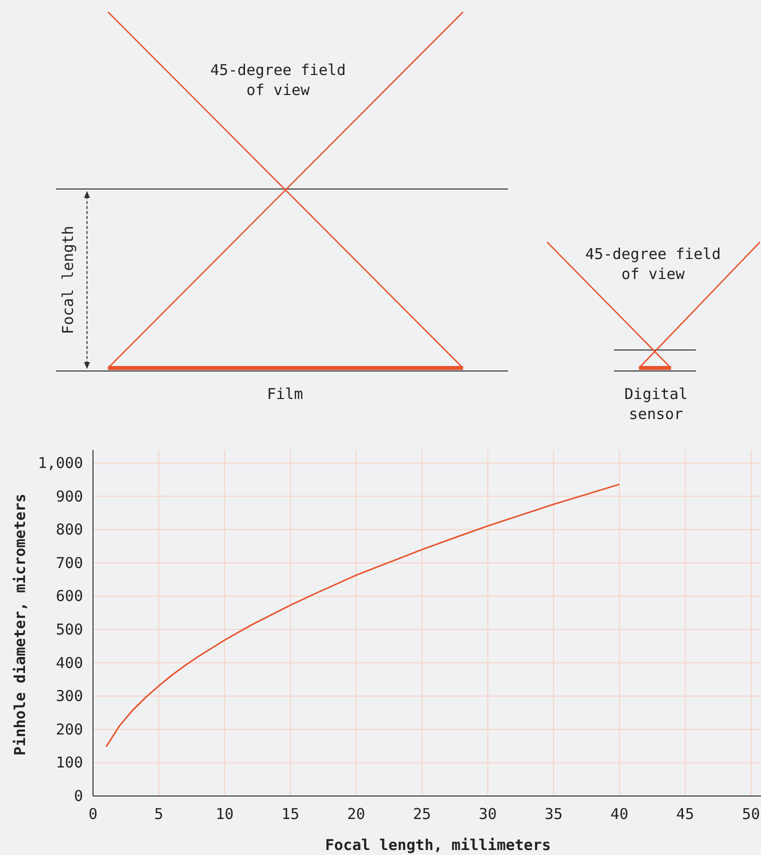  Describe the element at coordinates (290, 814) in the screenshot. I see `x-tick-label: 15` at that location.